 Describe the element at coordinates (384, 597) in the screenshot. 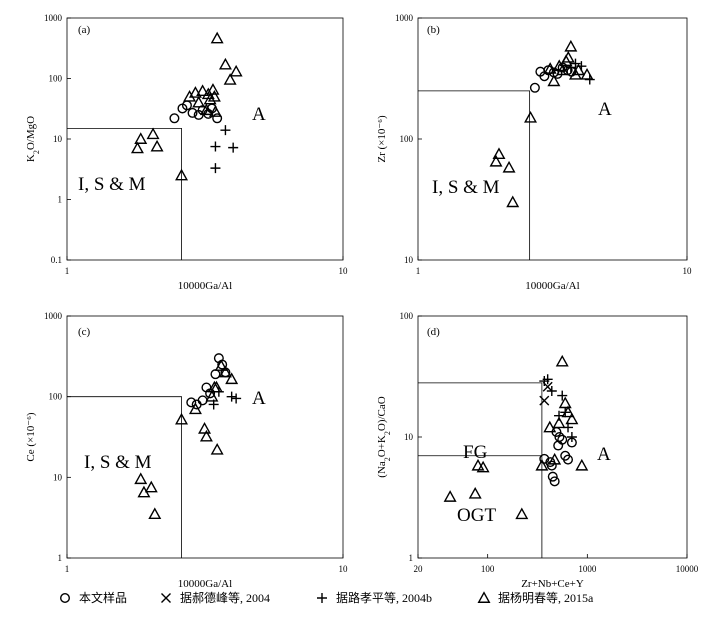

I see `legend-label: 据路孝平等, 2004b` at that location.